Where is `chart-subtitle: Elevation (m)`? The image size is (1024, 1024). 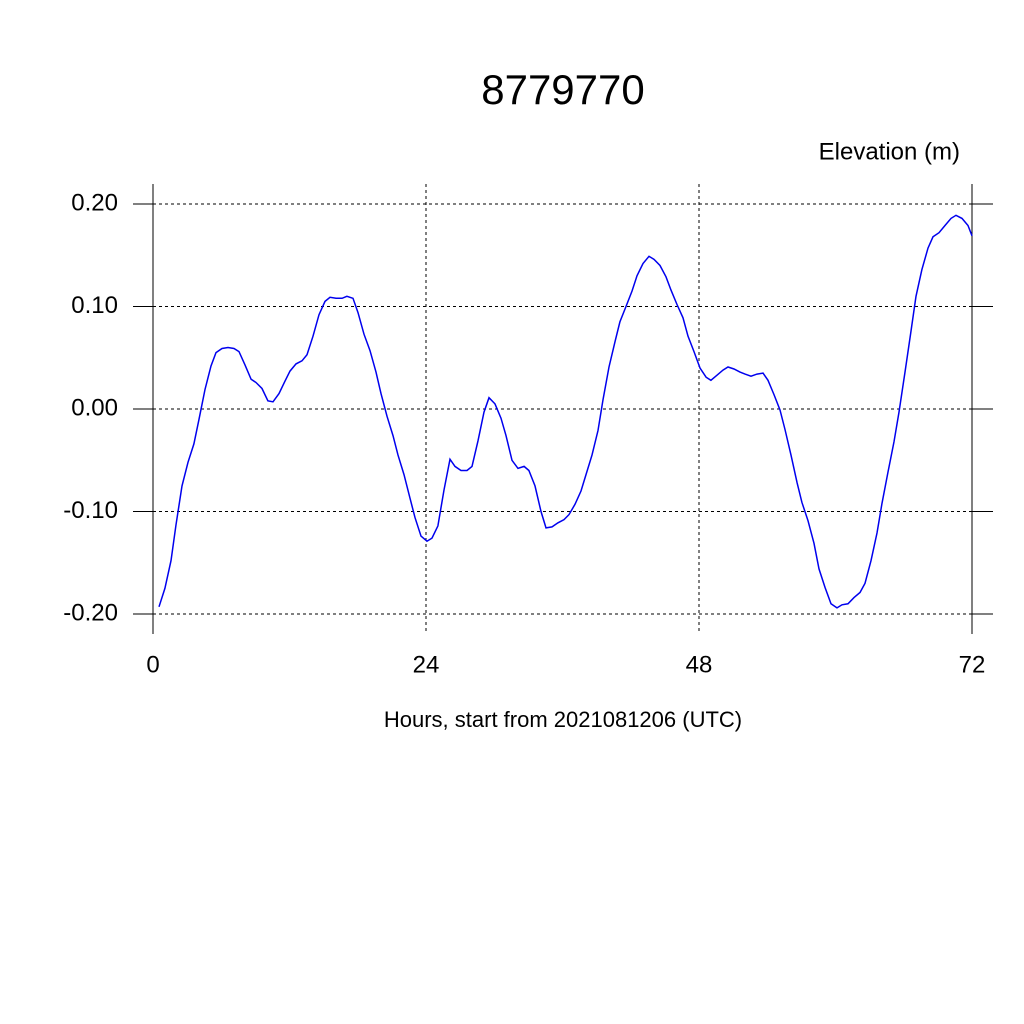
chart-subtitle: Elevation (m) is located at coordinates (889, 151).